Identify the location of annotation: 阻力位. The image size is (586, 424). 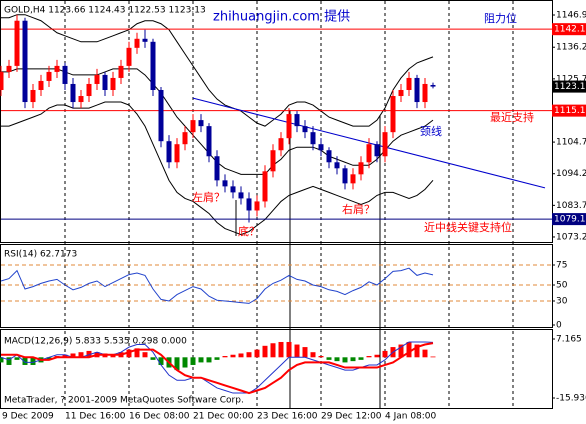
(500, 18).